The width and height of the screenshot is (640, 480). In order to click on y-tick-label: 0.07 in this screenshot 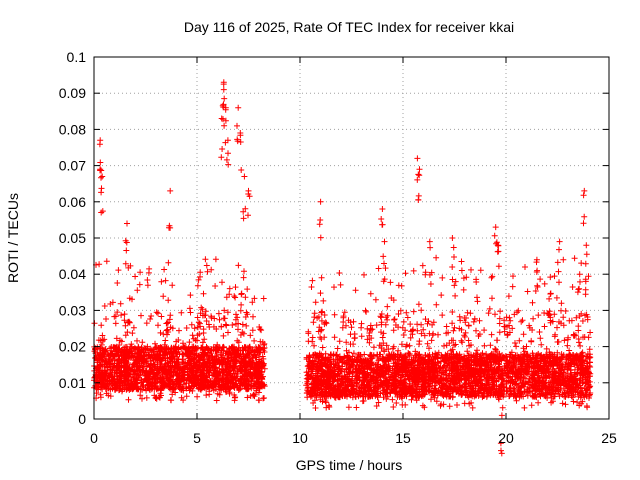, I will do `click(72, 166)`.